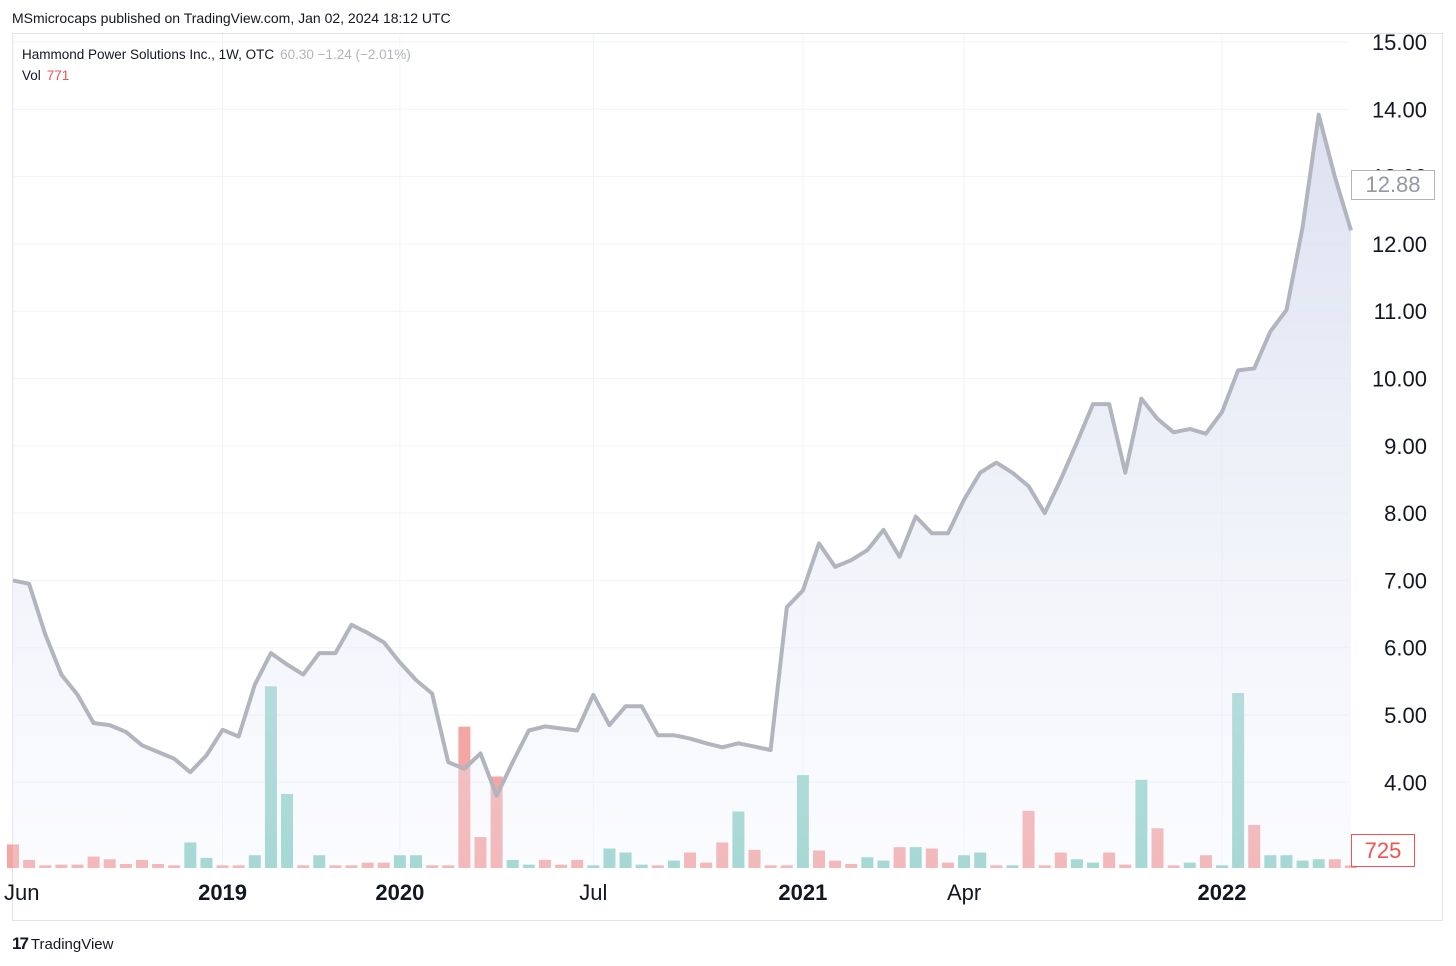 This screenshot has width=1456, height=966. Describe the element at coordinates (31, 75) in the screenshot. I see `volume-label: Vol` at that location.